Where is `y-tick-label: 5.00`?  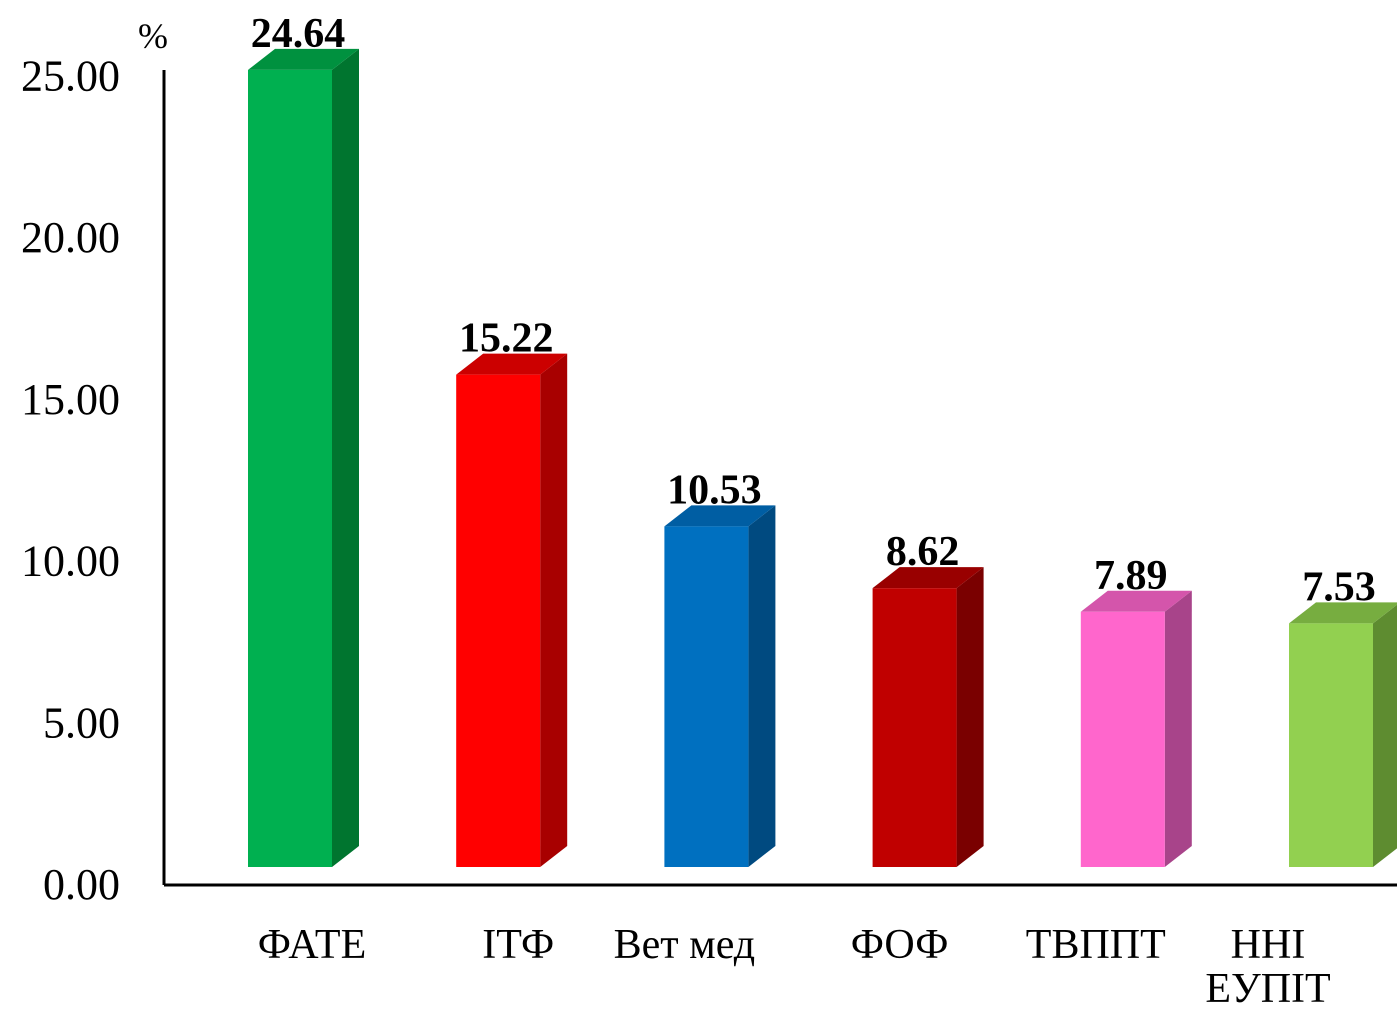 y-tick-label: 5.00 is located at coordinates (81, 722).